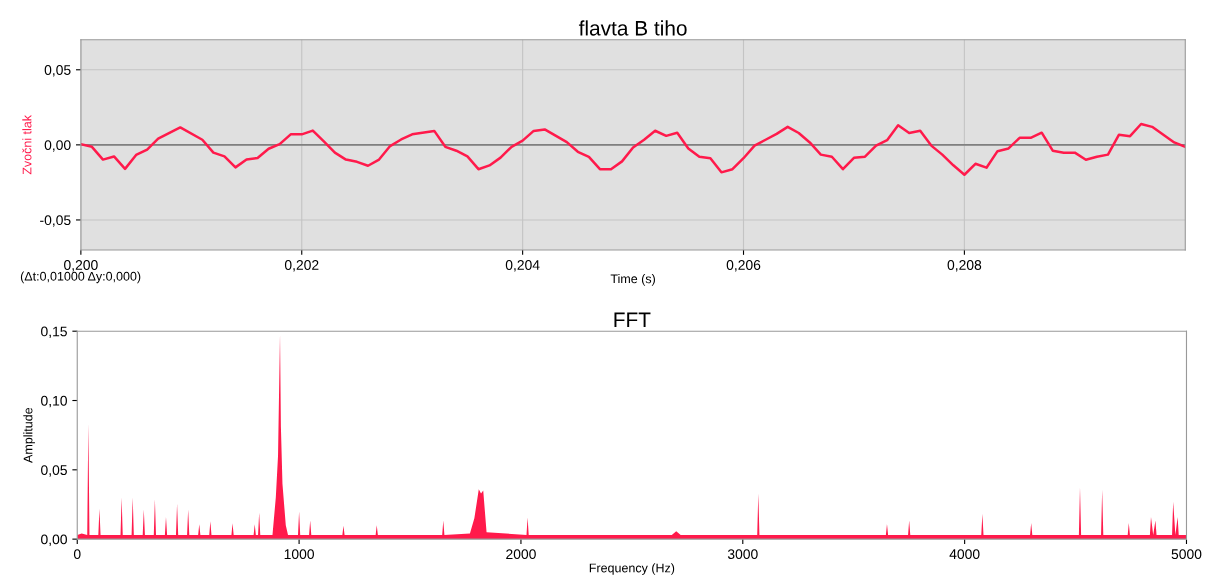 This screenshot has height=576, width=1207. I want to click on x-tick-label: 0,202, so click(301, 266).